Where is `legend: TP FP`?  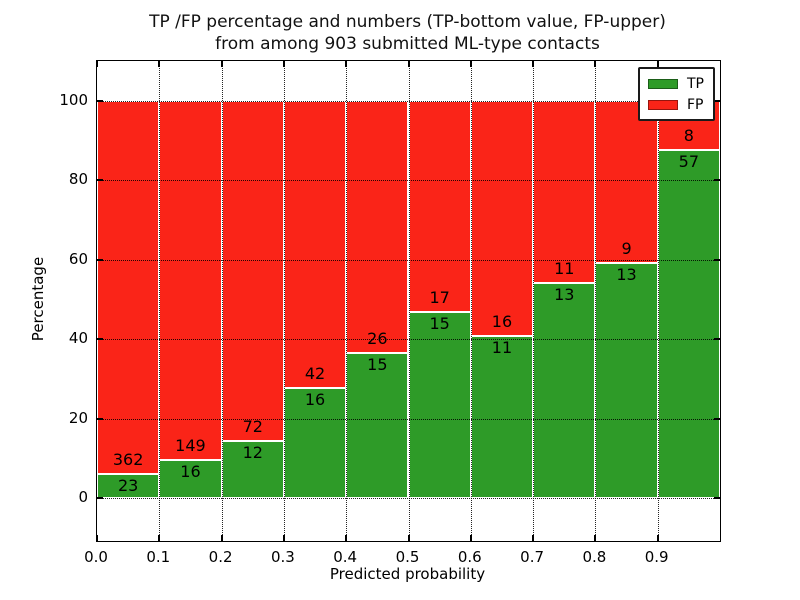
legend: TP FP is located at coordinates (676, 94).